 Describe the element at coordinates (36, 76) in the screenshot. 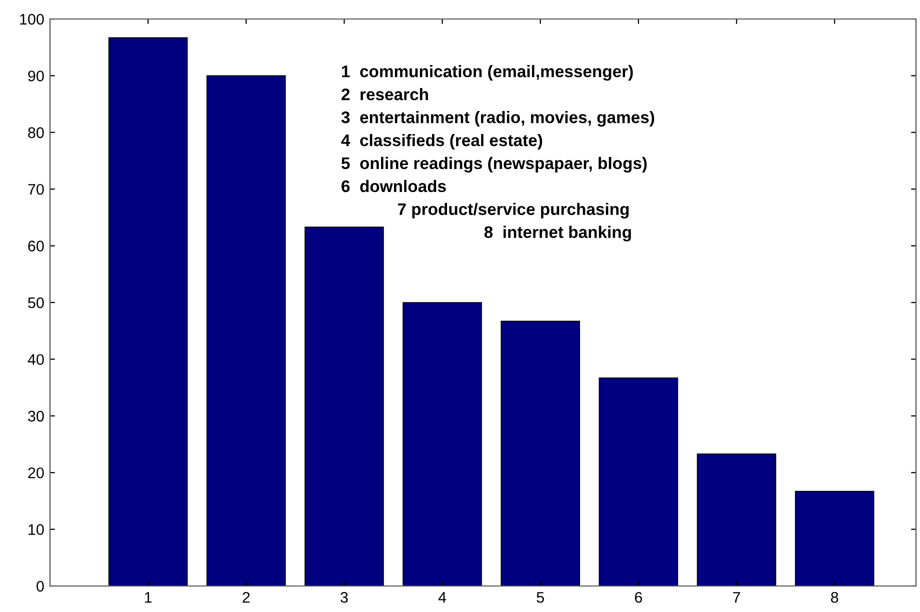

I see `y-tick-label: 90` at that location.